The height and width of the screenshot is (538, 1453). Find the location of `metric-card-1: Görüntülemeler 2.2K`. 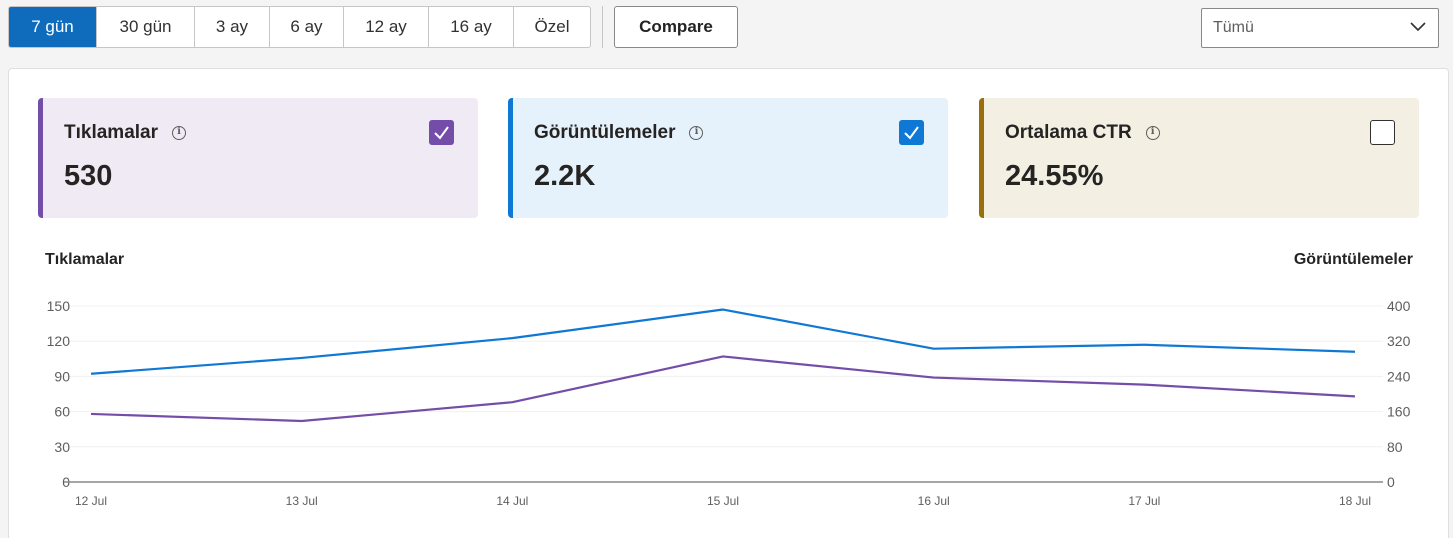

metric-card-1: Görüntülemeler 2.2K is located at coordinates (728, 158).